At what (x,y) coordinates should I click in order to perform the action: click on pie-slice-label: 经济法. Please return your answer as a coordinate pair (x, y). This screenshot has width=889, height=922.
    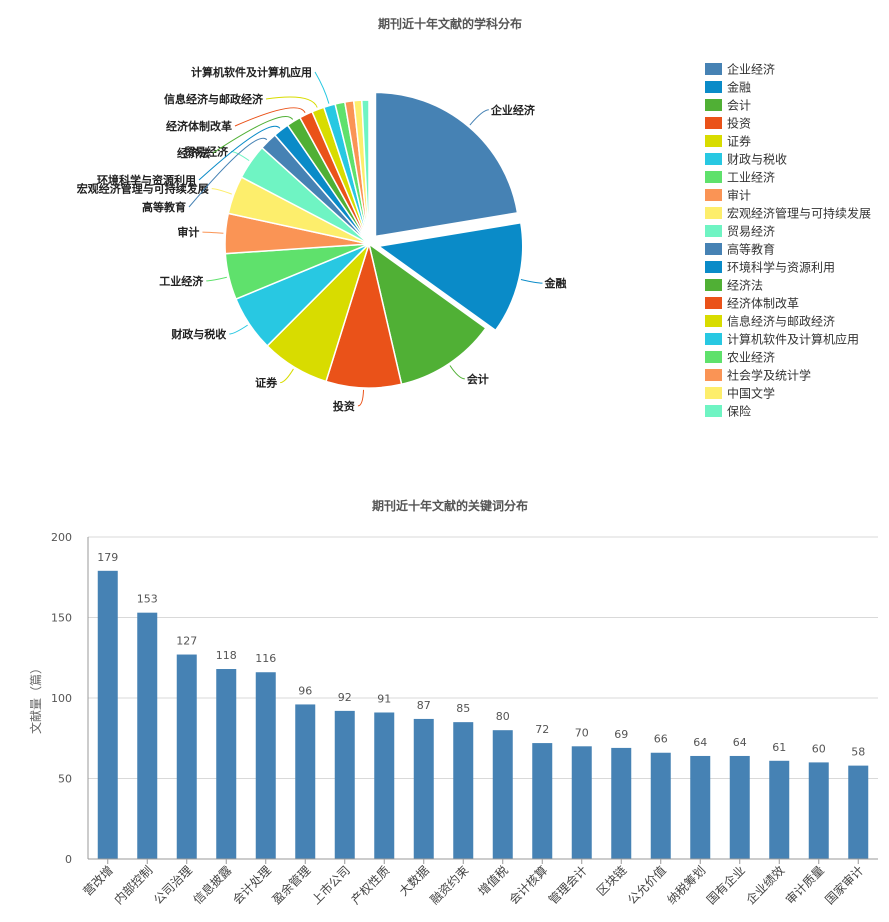
    Looking at the image, I should click on (193, 153).